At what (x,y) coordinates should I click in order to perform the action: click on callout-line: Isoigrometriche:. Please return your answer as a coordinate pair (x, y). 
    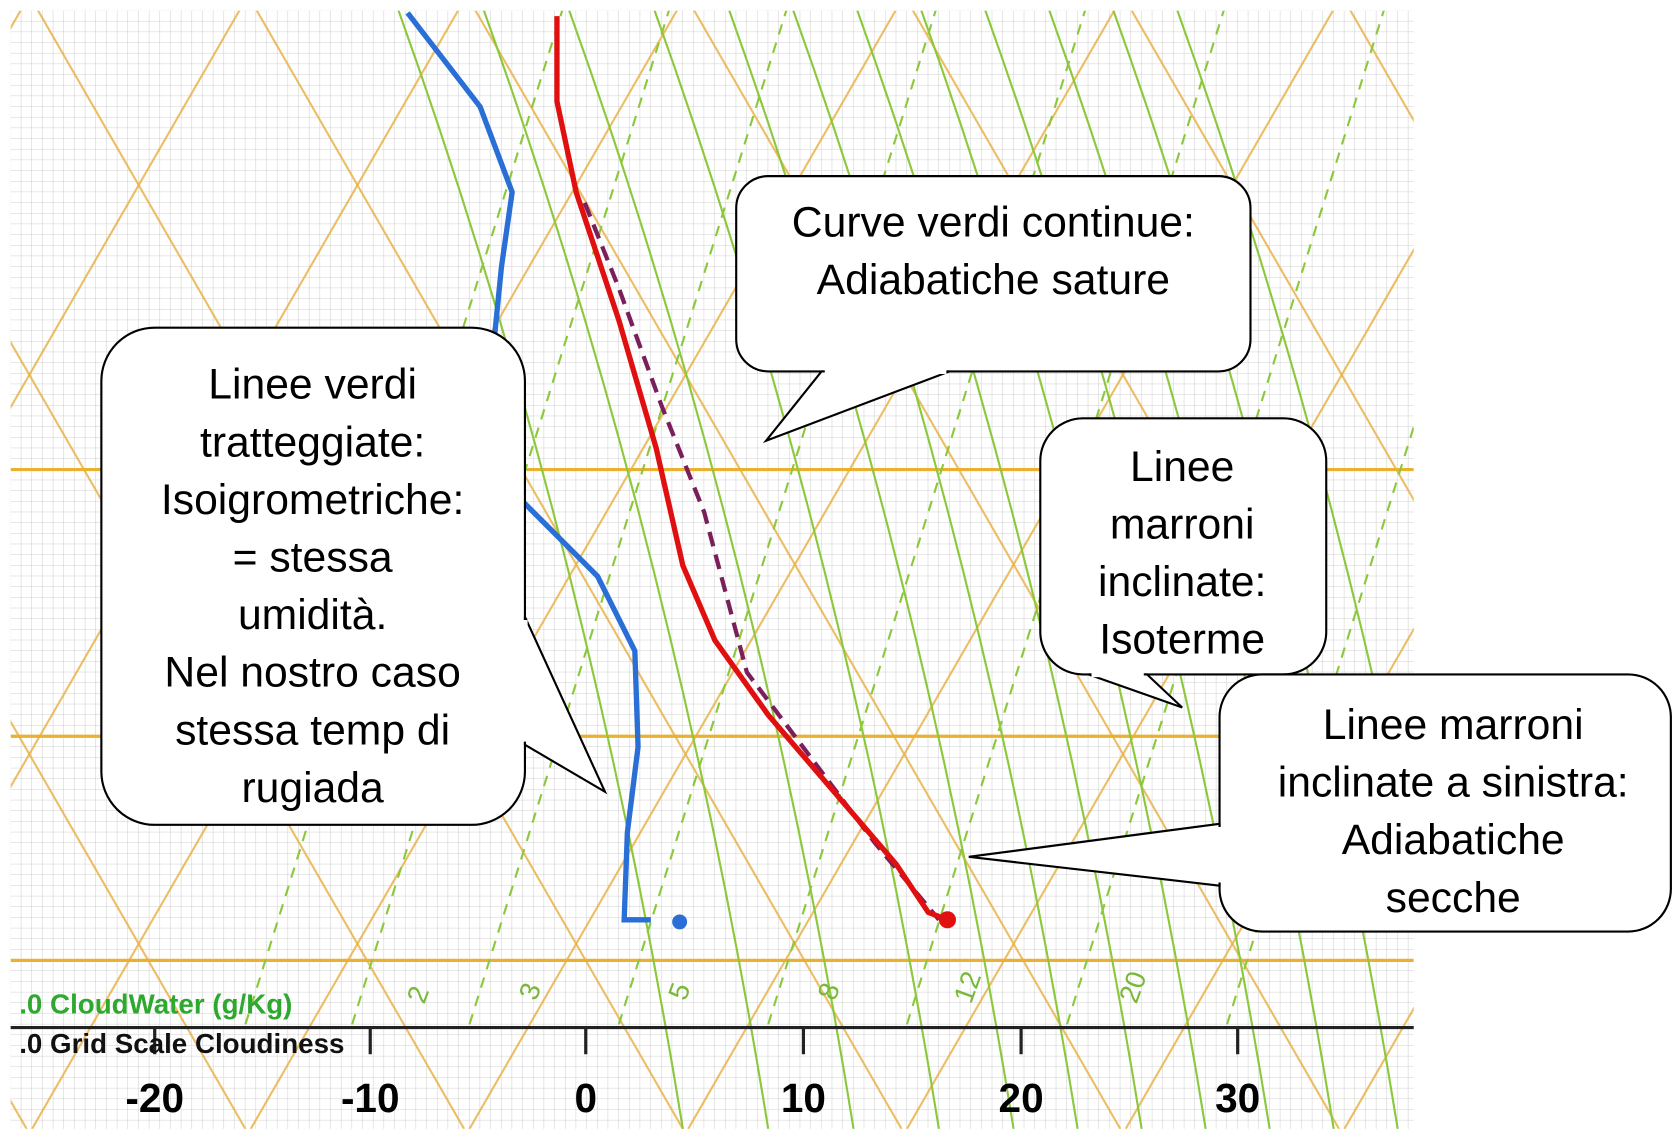
    Looking at the image, I should click on (312, 500).